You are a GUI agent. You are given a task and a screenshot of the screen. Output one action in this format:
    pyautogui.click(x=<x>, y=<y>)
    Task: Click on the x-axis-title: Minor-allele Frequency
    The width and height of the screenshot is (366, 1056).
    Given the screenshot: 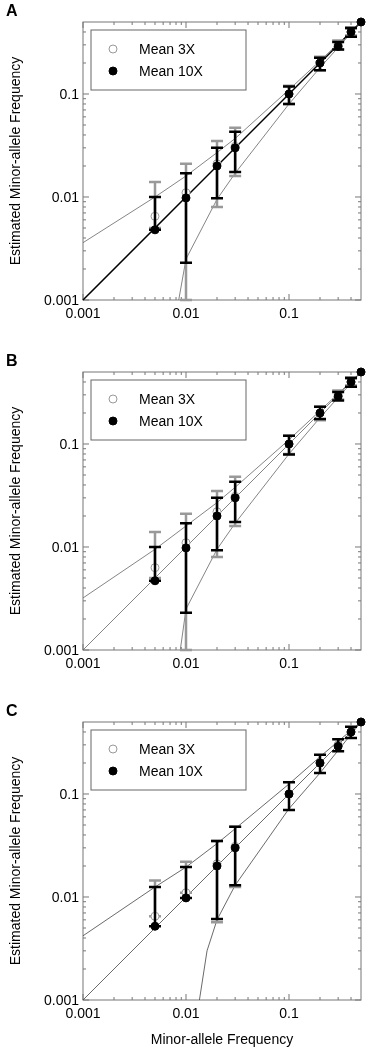 What is the action you would take?
    pyautogui.click(x=222, y=1039)
    